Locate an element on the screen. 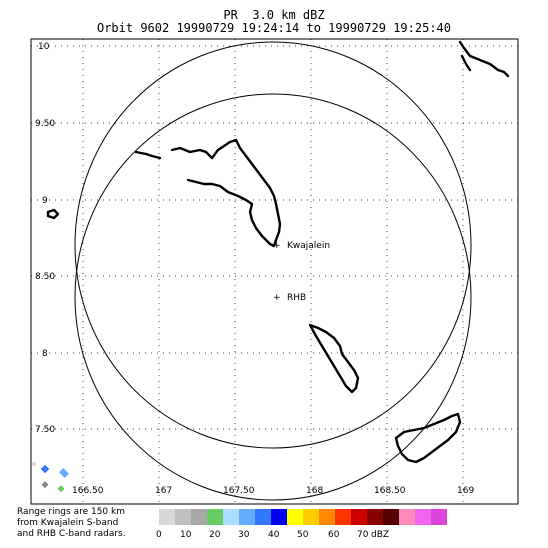  rhb-label: RHB is located at coordinates (296, 298).